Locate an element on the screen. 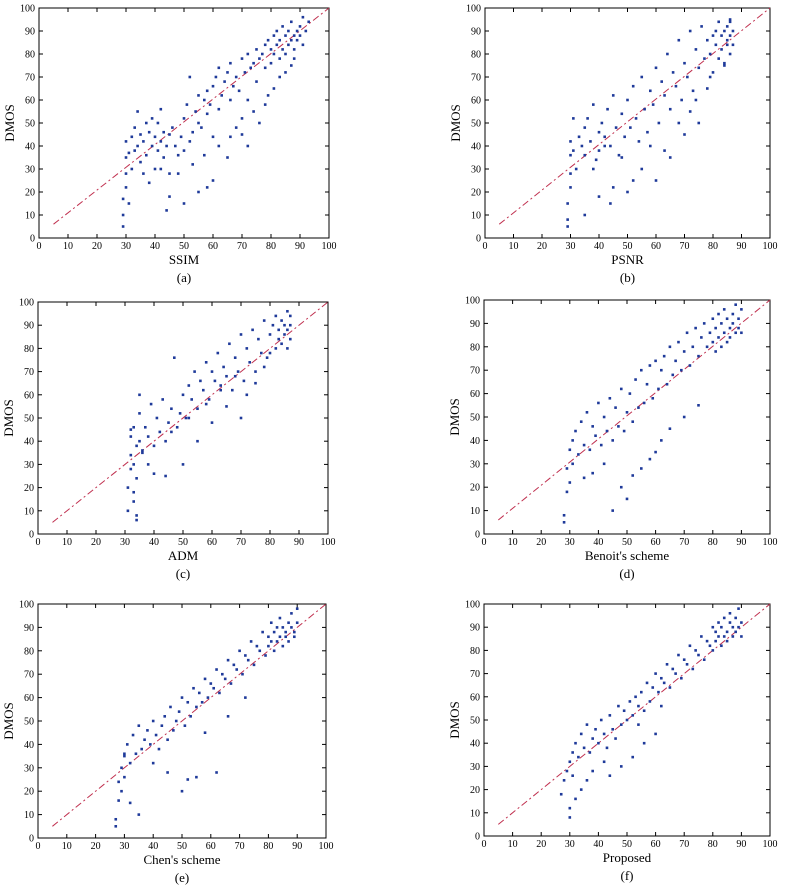  x-tick-label: 90 is located at coordinates (742, 246).